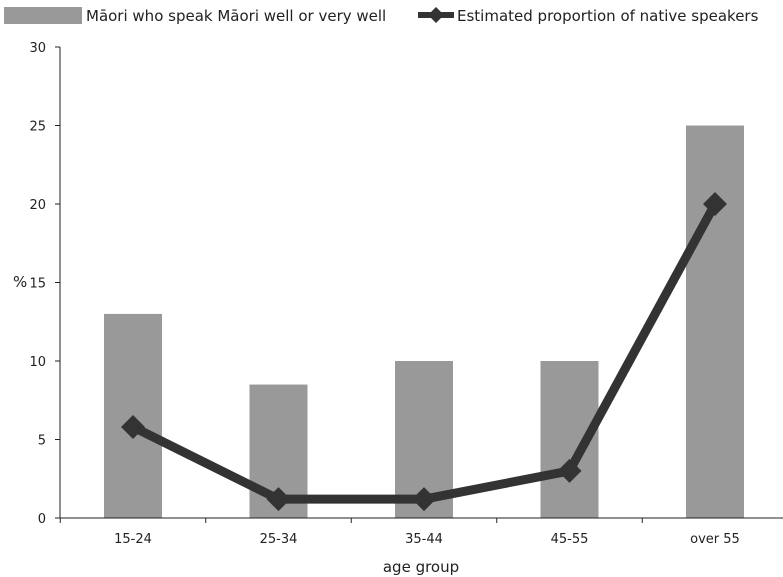 The width and height of the screenshot is (783, 577). I want to click on y-tick-label: 10, so click(37, 362).